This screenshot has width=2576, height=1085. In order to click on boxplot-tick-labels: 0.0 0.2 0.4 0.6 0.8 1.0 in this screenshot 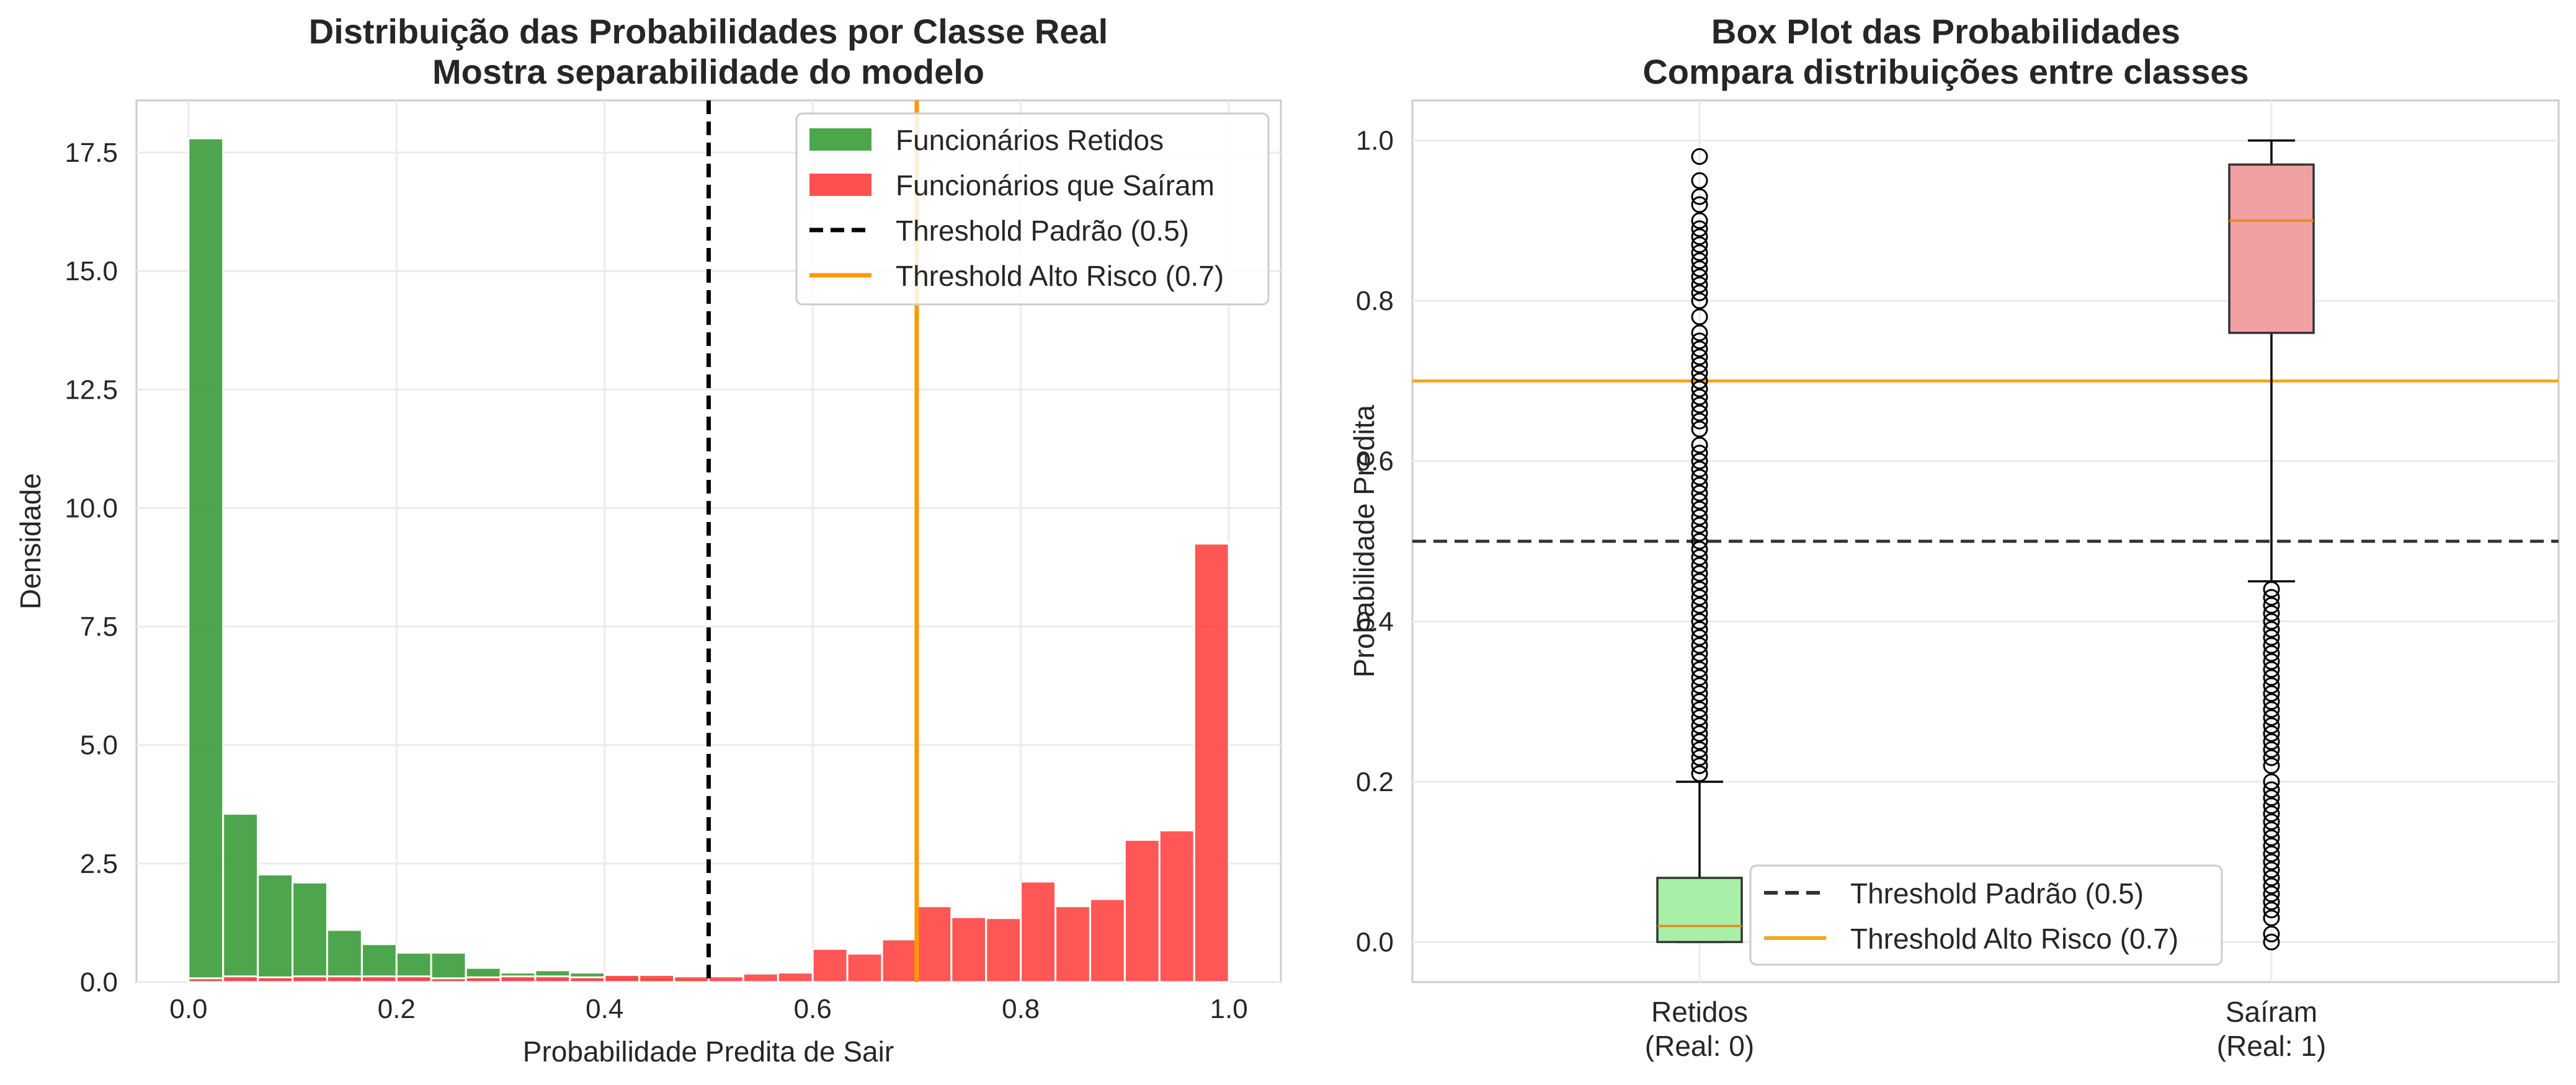, I will do `click(1375, 542)`.